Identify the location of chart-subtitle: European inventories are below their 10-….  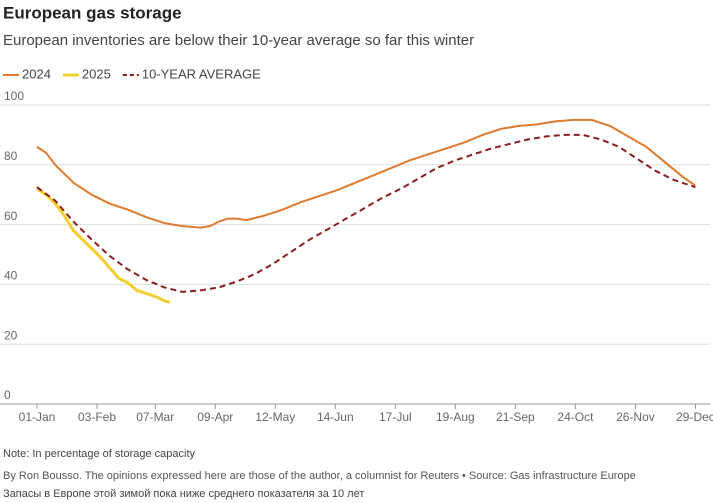
(238, 40).